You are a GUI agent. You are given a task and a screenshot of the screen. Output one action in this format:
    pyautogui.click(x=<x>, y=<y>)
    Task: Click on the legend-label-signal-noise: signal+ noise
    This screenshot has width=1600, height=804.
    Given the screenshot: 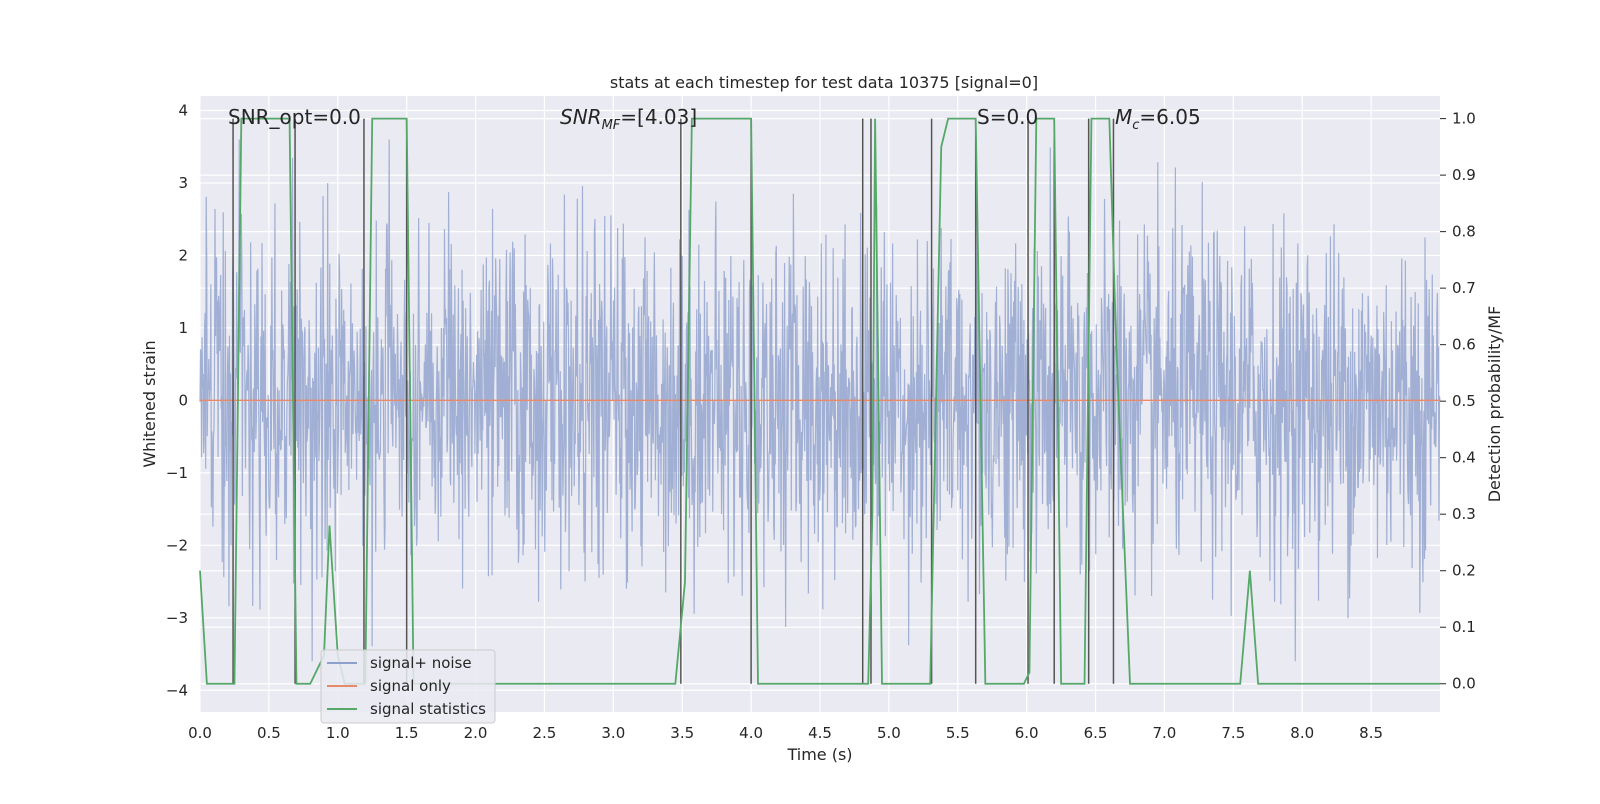 What is the action you would take?
    pyautogui.click(x=421, y=663)
    